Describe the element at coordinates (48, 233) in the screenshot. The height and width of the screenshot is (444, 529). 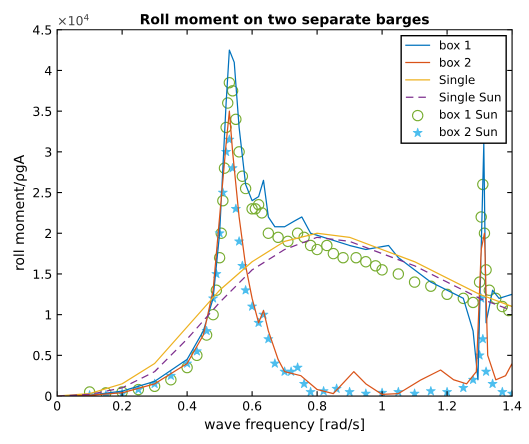
I see `y-tick-label: 2` at that location.